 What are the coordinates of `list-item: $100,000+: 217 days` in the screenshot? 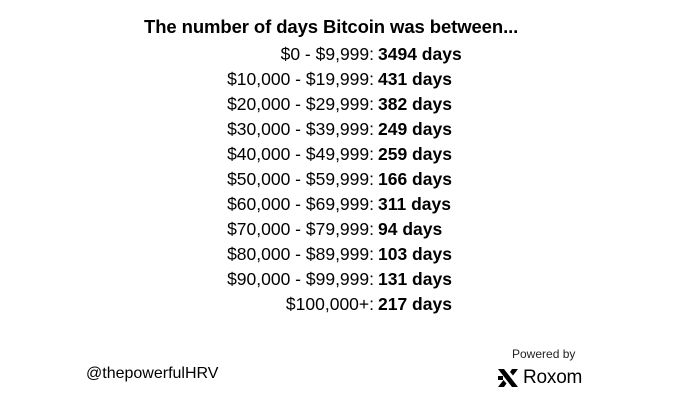 It's located at (340, 304).